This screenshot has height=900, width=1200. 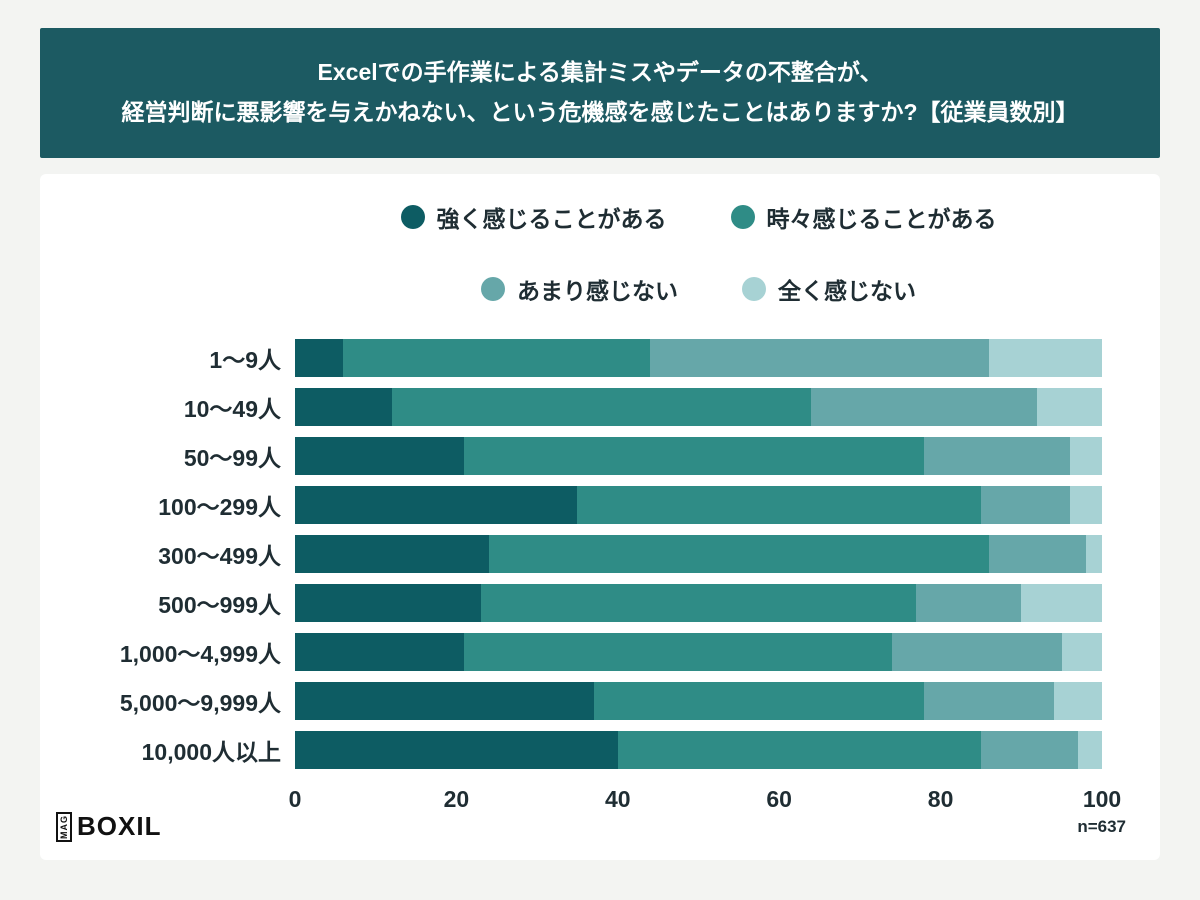 What do you see at coordinates (456, 799) in the screenshot?
I see `x-axis-tick: 20` at bounding box center [456, 799].